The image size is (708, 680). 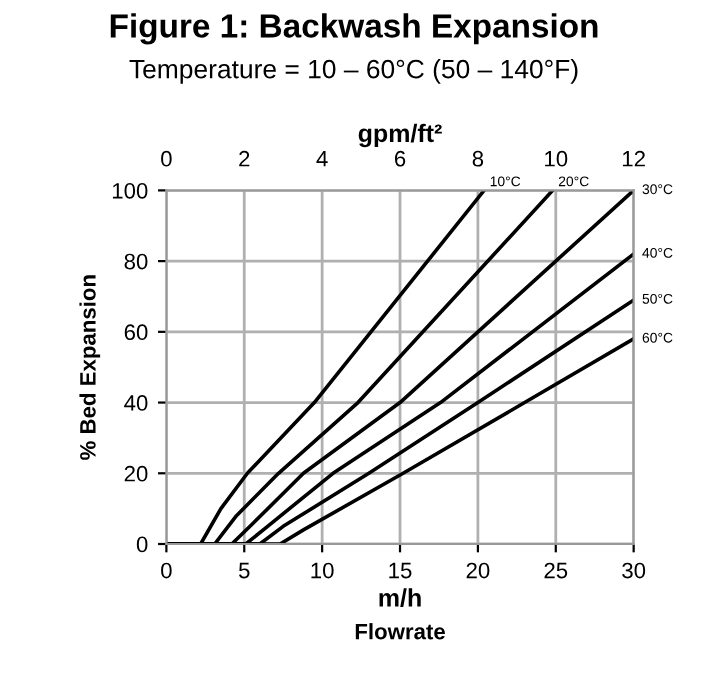 What do you see at coordinates (322, 159) in the screenshot?
I see `x2-tick-label: 4` at bounding box center [322, 159].